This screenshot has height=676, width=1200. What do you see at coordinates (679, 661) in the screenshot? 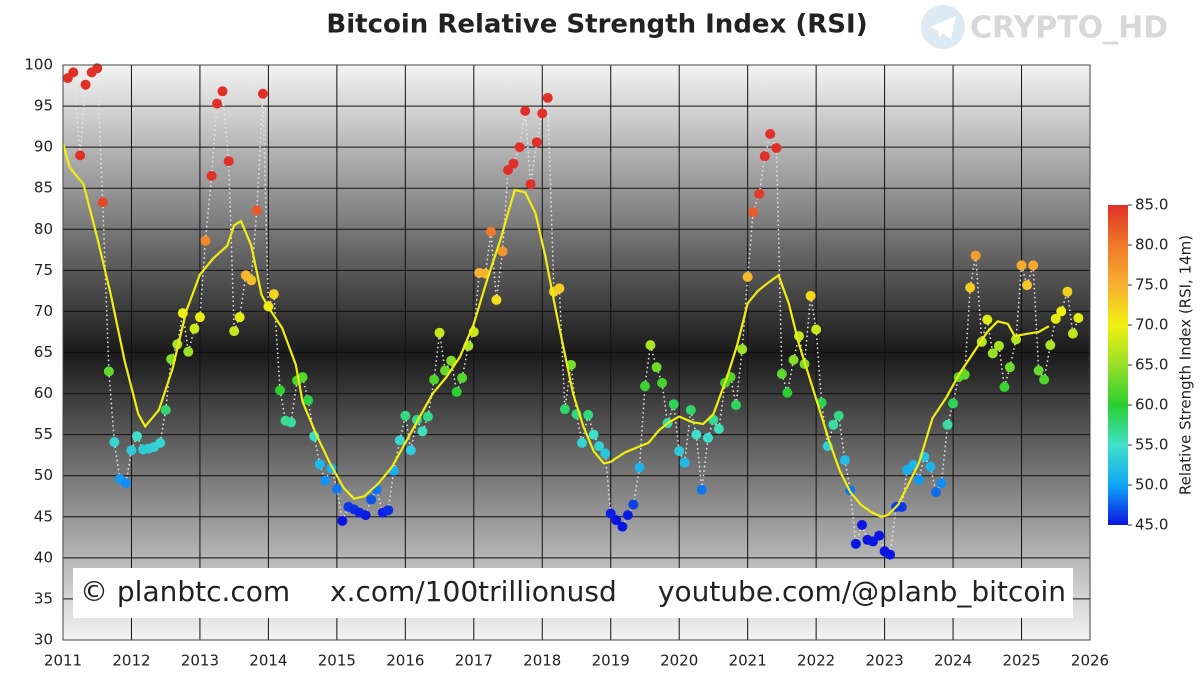
I see `x-tick-label: 2020` at bounding box center [679, 661].